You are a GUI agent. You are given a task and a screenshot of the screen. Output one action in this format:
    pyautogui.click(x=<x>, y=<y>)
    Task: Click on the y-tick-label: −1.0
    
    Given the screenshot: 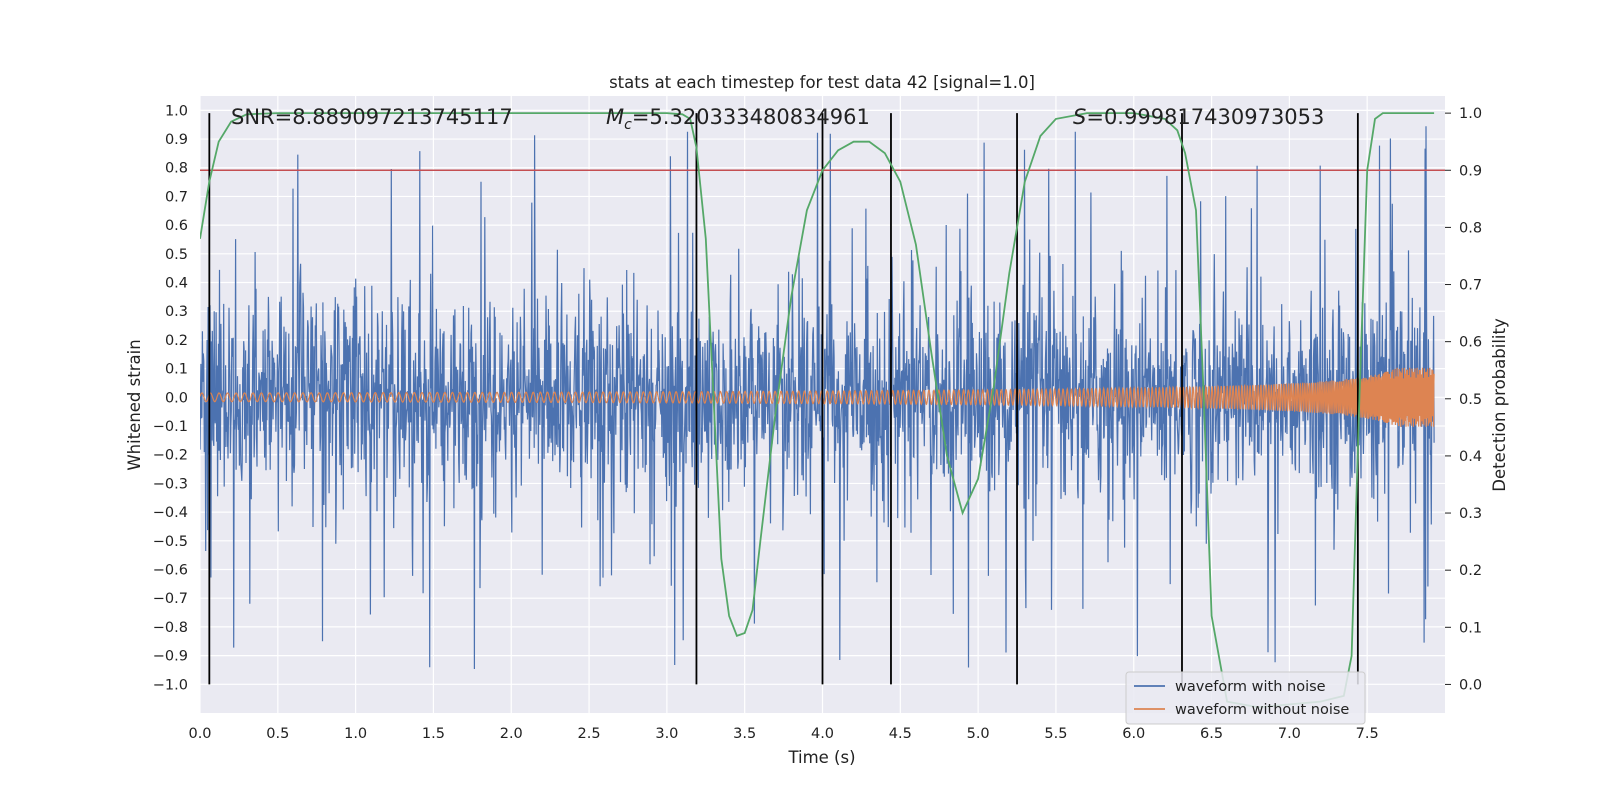 What is the action you would take?
    pyautogui.click(x=170, y=685)
    